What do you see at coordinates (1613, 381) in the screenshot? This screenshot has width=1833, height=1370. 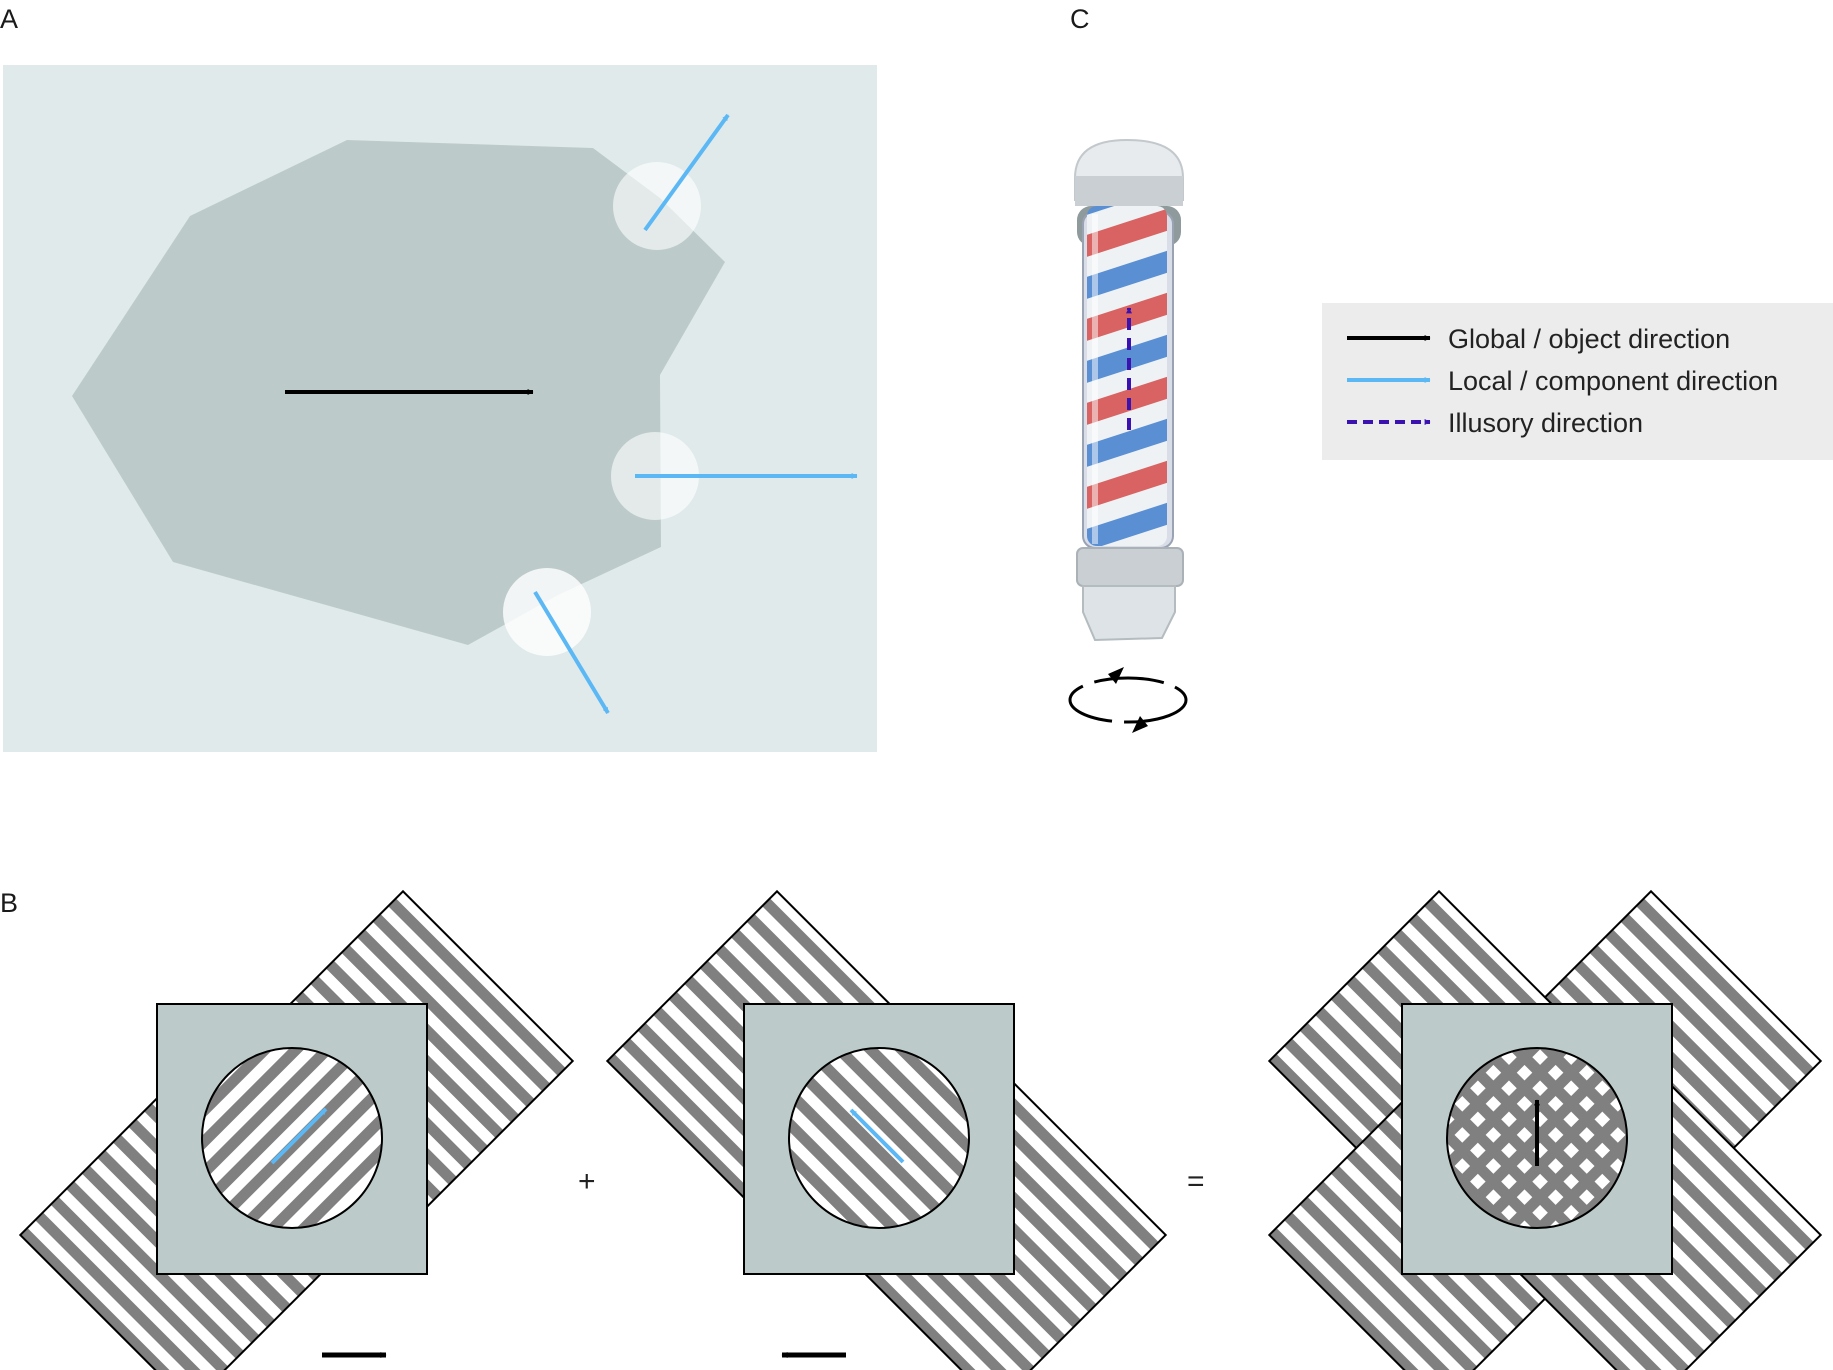 I see `legend-label-local: Local / component direction` at bounding box center [1613, 381].